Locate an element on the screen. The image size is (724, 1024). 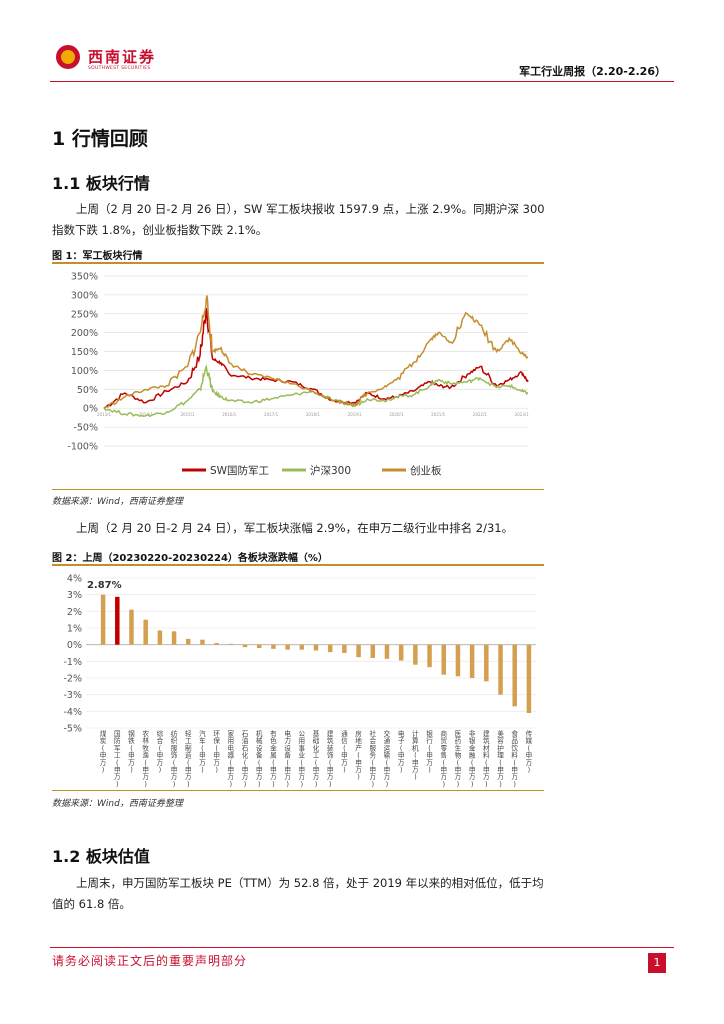
category-label-char: 零 is located at coordinates (443, 748).